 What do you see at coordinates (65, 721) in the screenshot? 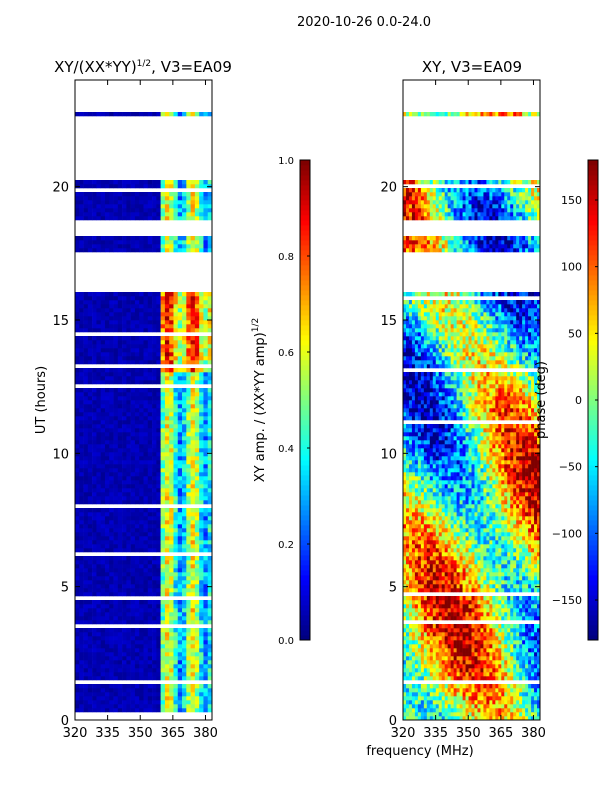
I see `y-tick-label: 0` at bounding box center [65, 721].